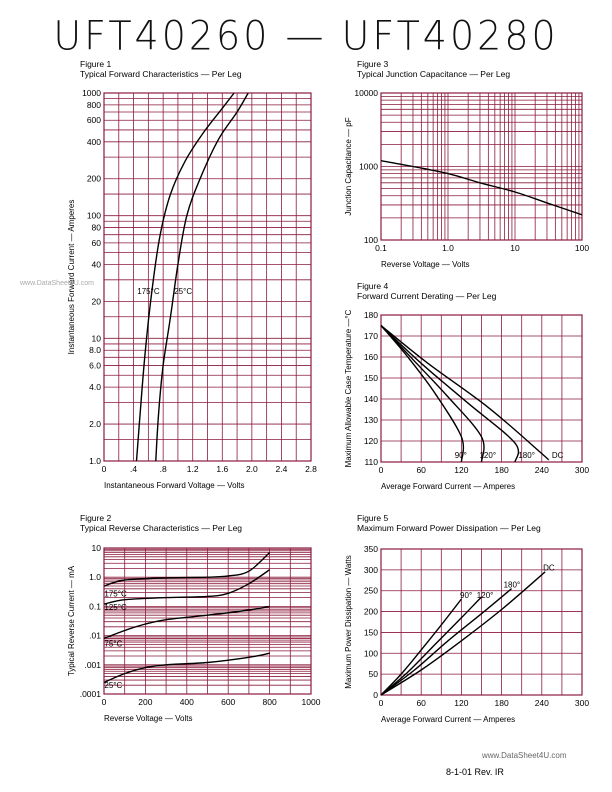 This screenshot has width=612, height=792. I want to click on fig5-x-tick-label: 60, so click(421, 703).